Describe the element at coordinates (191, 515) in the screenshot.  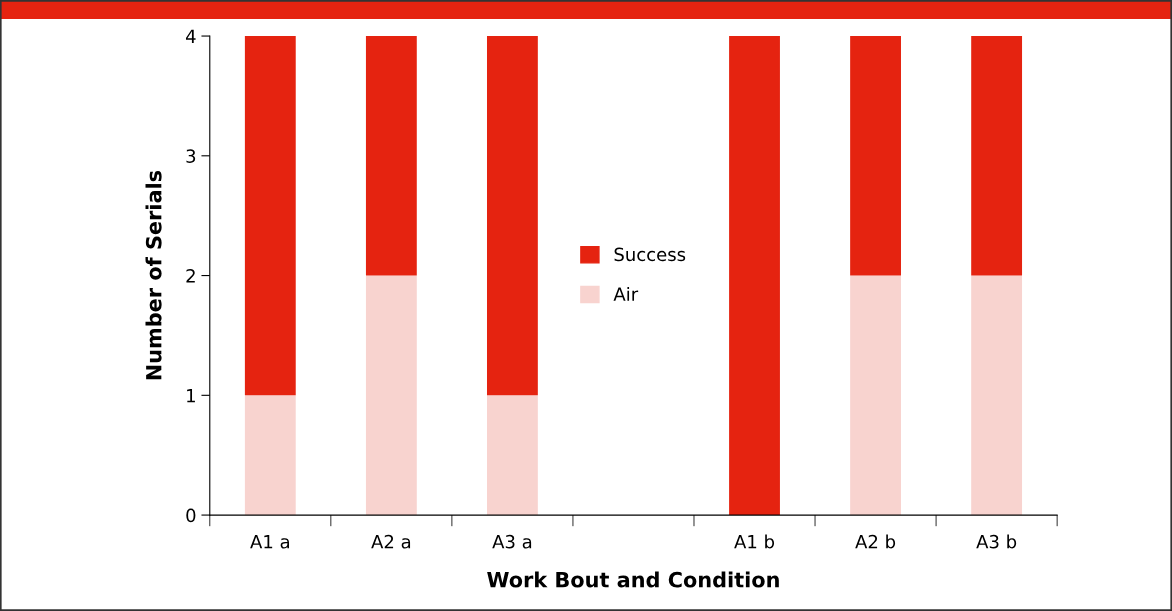
I see `y-tick-label: 0` at that location.